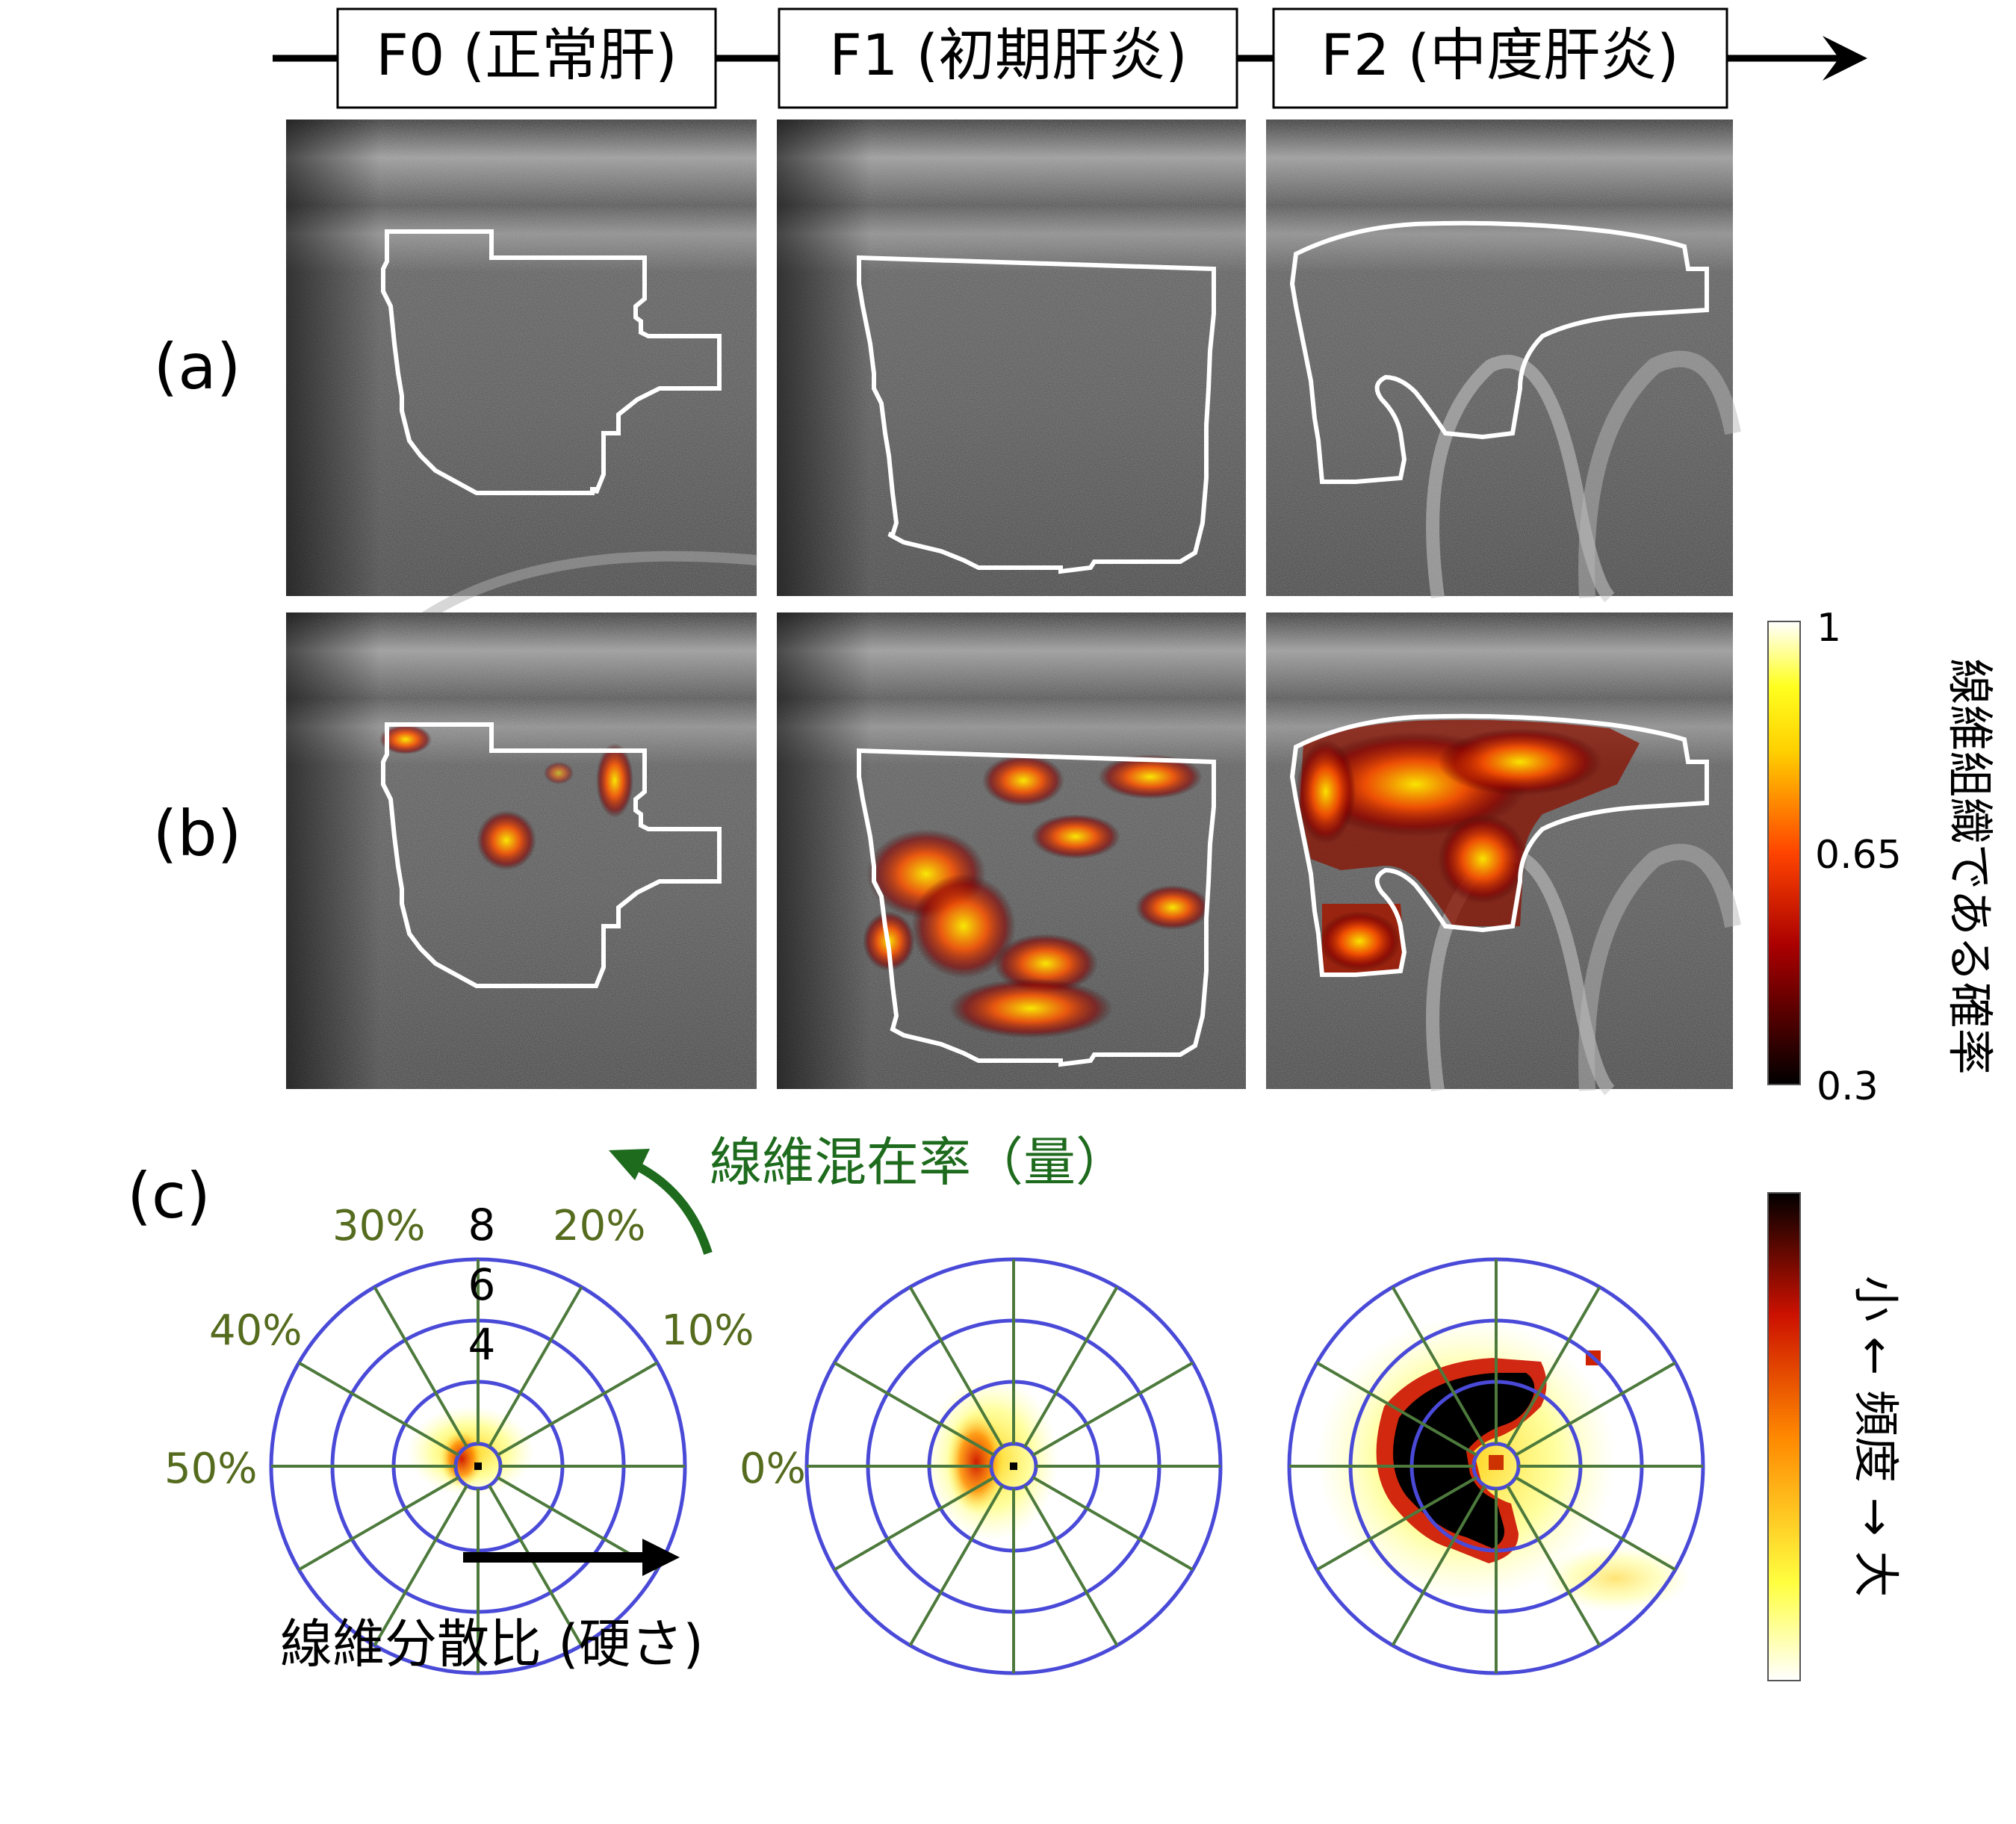  What do you see at coordinates (482, 1225) in the screenshot?
I see `radial-label-8: 8` at bounding box center [482, 1225].